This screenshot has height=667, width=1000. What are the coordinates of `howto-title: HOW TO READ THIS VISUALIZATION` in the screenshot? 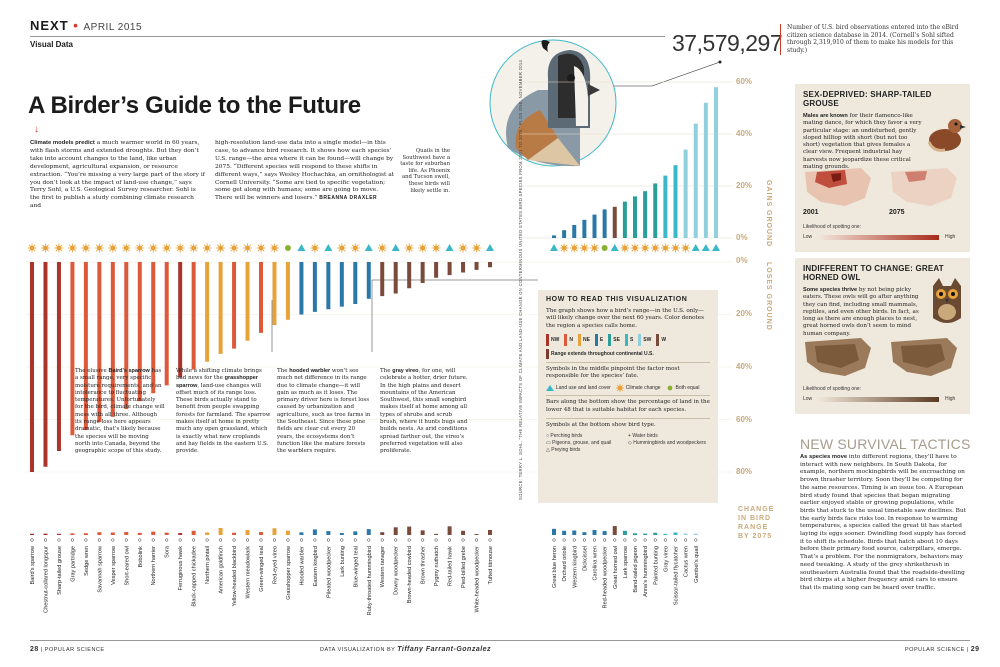 It's located at (617, 299).